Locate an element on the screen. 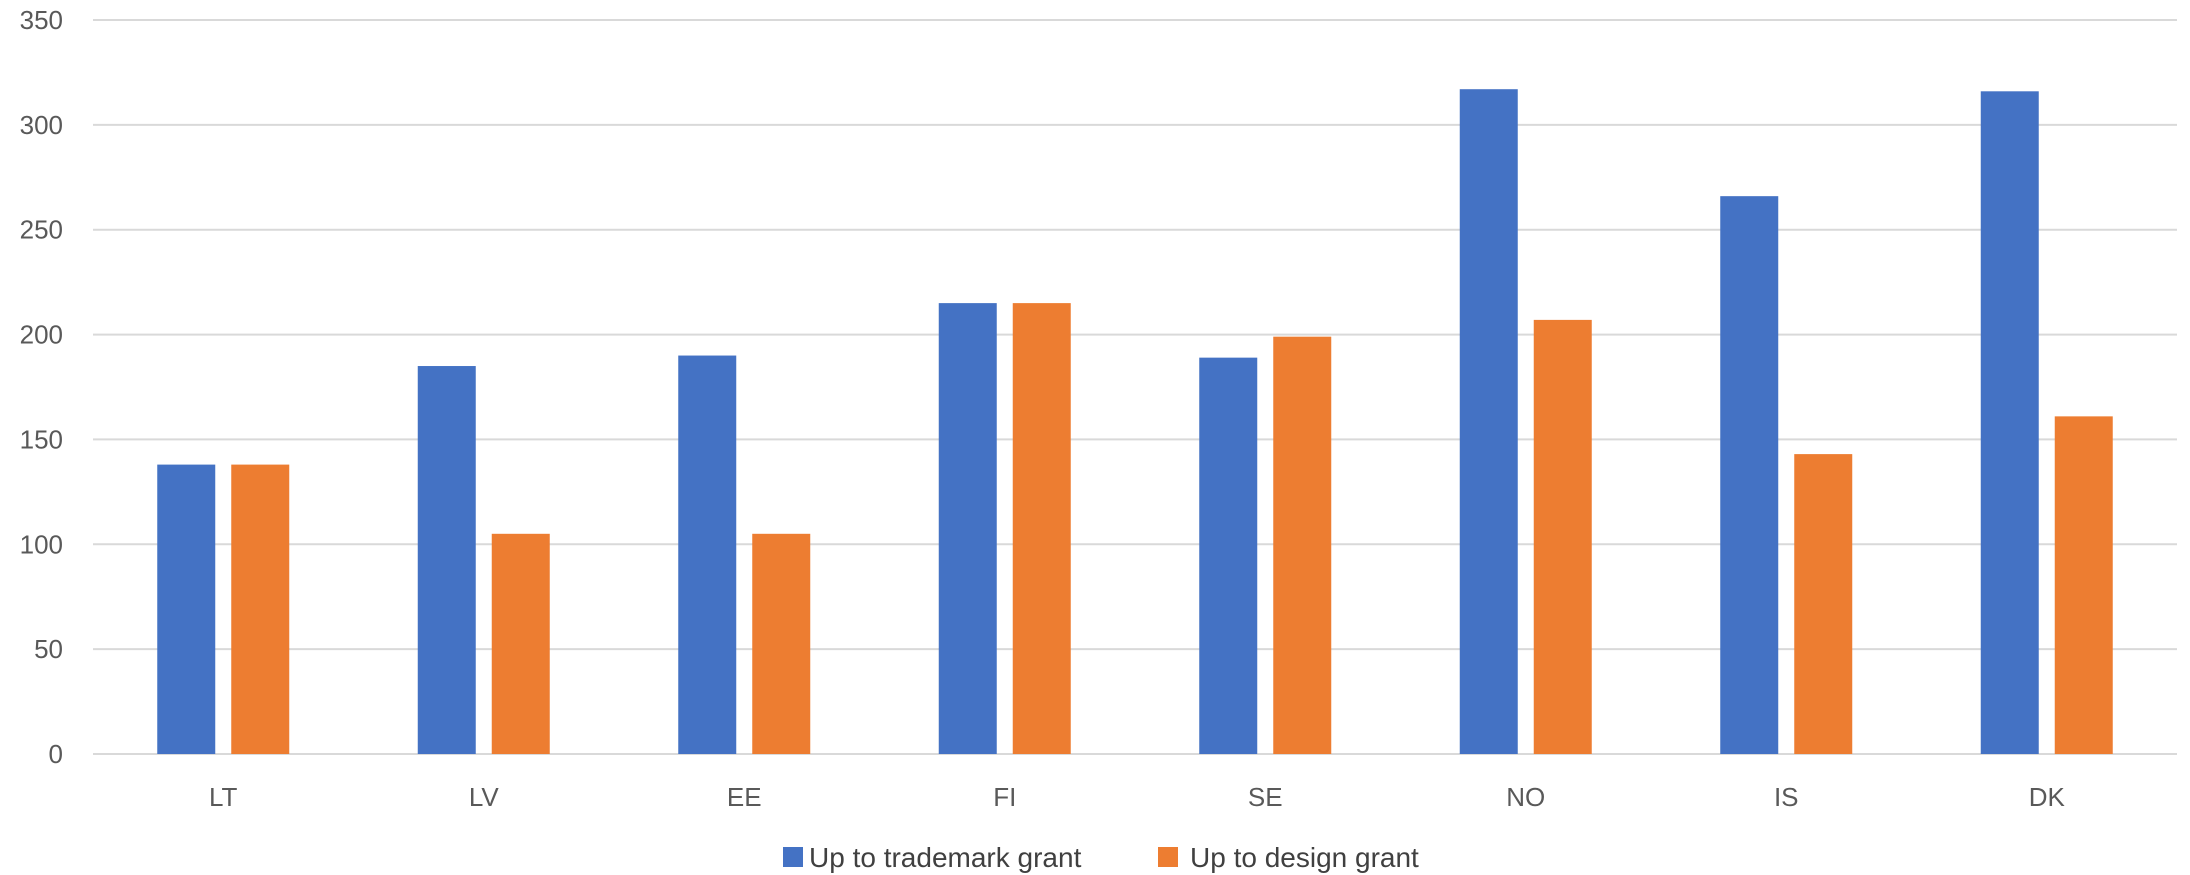 The image size is (2190, 875). x-tick-label: NO is located at coordinates (1525, 797).